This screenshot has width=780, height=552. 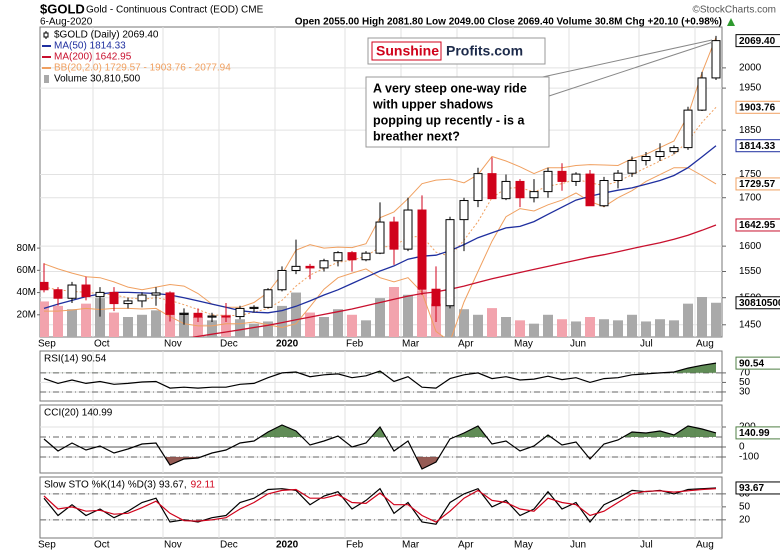 I want to click on logo-left: Sunshine, so click(x=407, y=51).